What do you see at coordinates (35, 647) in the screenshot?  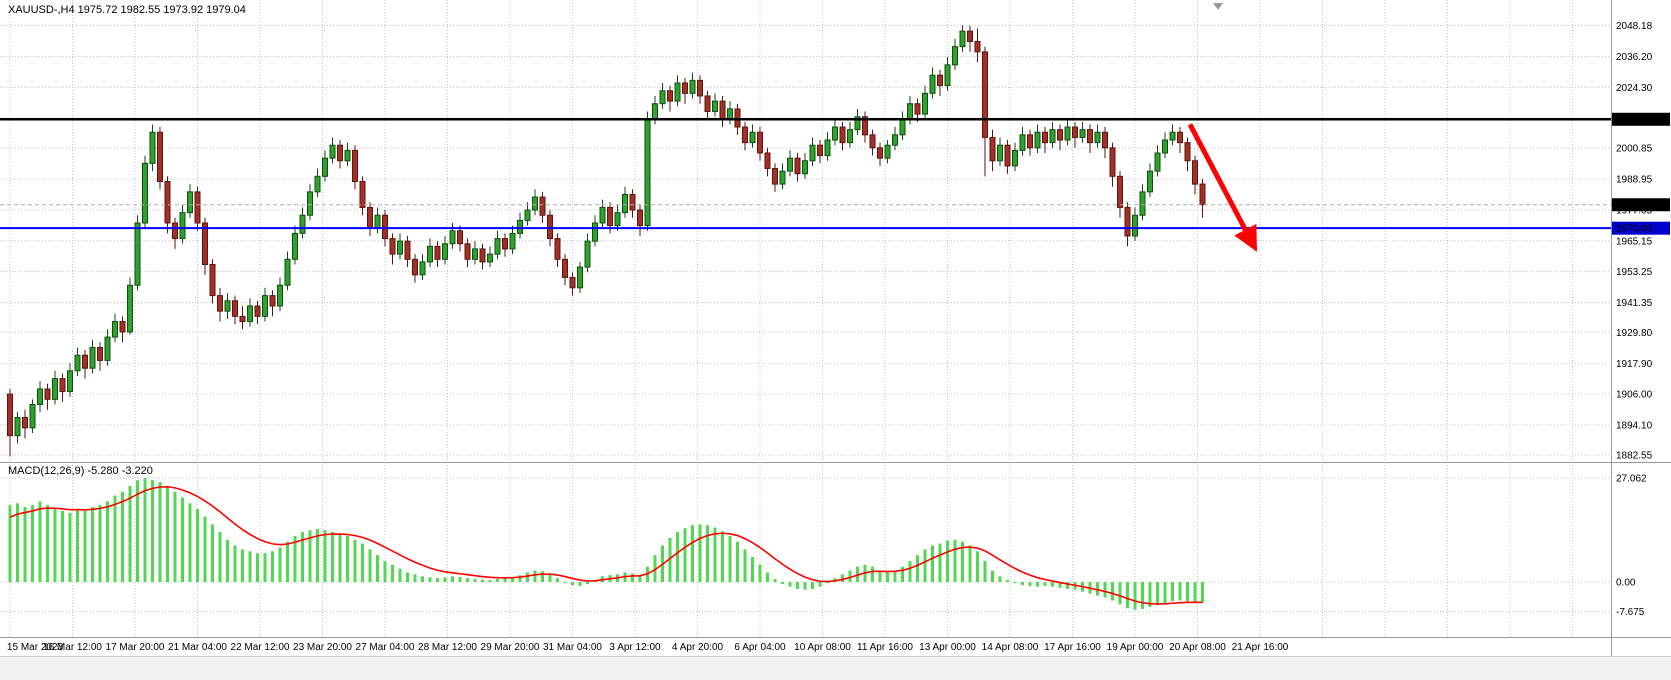 I see `svg-text: 15 Mar 2023` at bounding box center [35, 647].